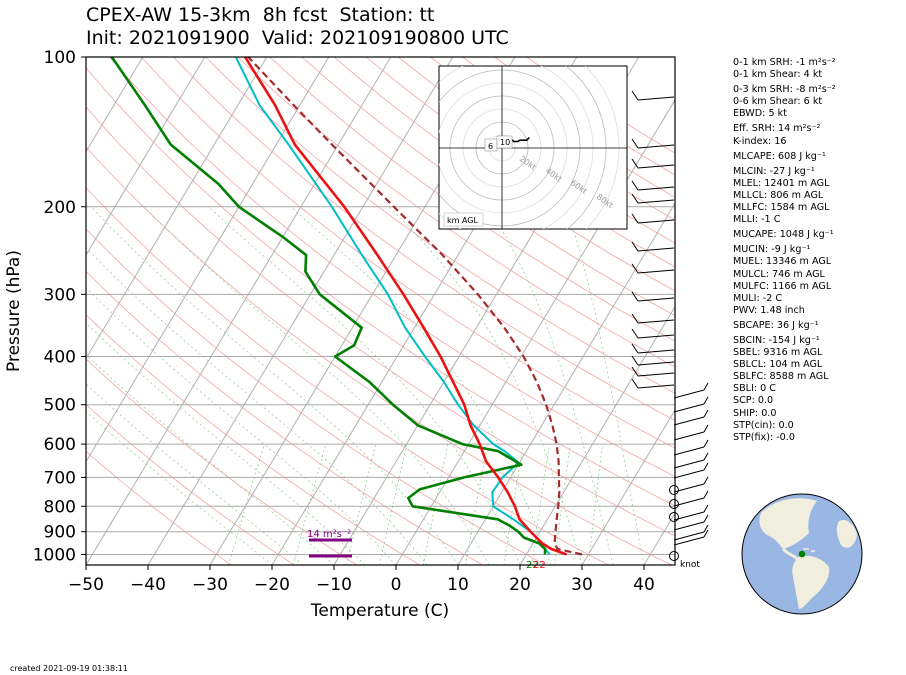 The image size is (906, 675). I want to click on hodograph-frame, so click(533, 147).